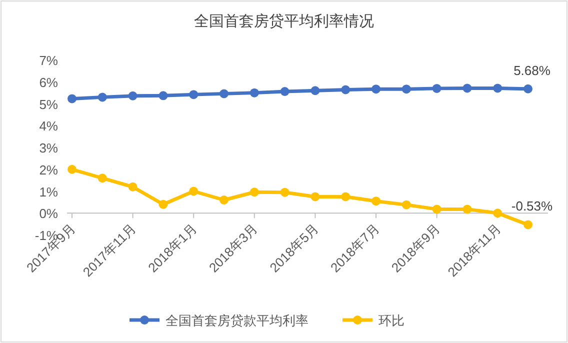  I want to click on title: 全国首套房贷平均利率情况, so click(284, 21).